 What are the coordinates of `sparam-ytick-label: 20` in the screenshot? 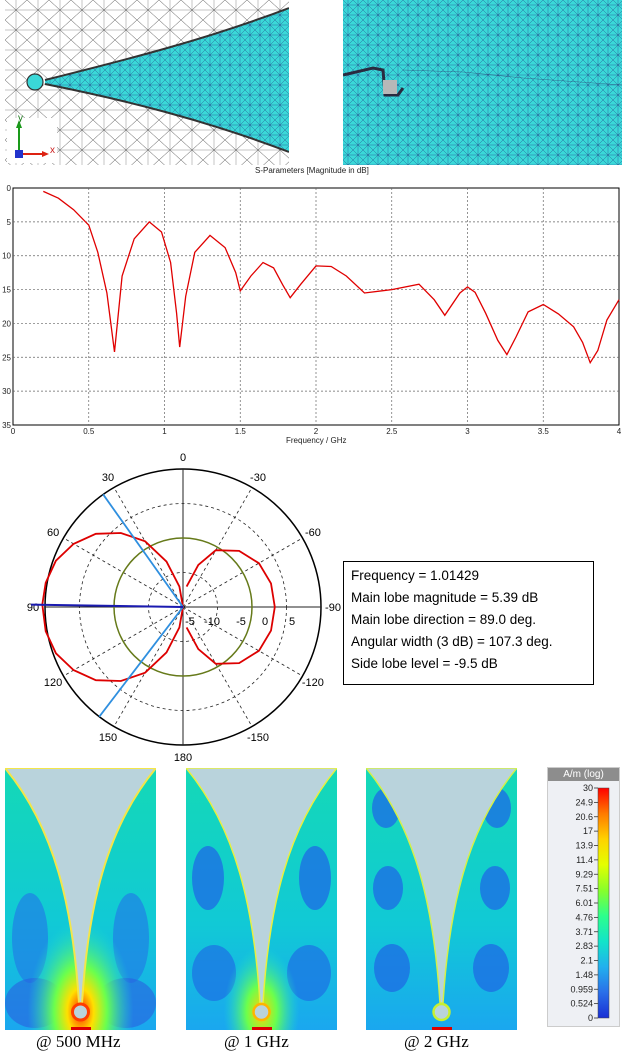 It's located at (6, 323).